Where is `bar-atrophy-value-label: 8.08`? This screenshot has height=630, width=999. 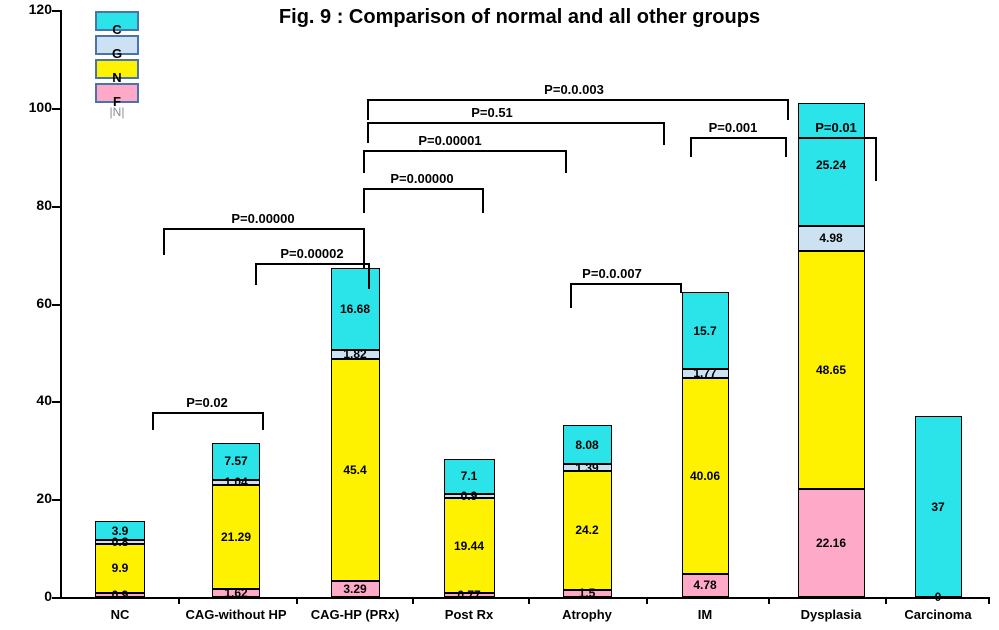 bar-atrophy-value-label: 8.08 is located at coordinates (587, 444).